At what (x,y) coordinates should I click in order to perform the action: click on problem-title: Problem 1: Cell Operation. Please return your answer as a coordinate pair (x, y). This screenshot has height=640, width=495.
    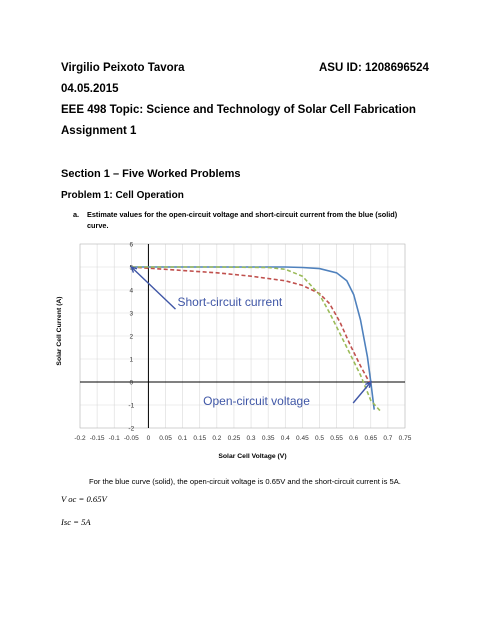
    Looking at the image, I should click on (122, 195).